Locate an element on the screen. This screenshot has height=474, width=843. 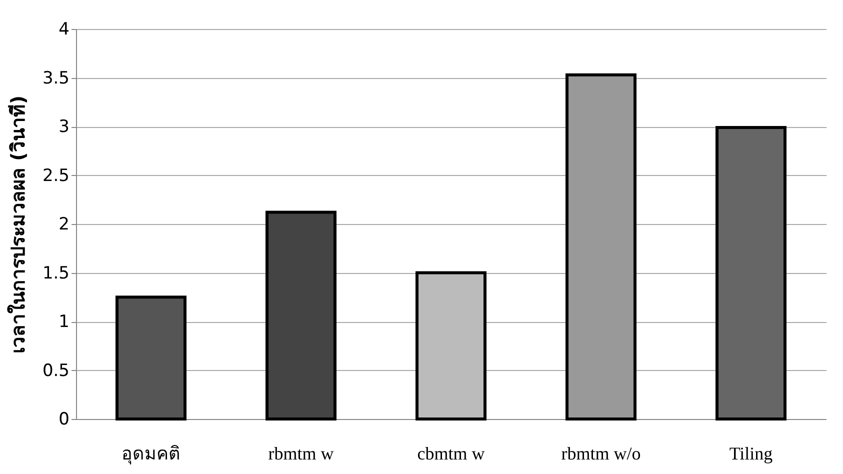
y-tick-label: 1.5 is located at coordinates (56, 273).